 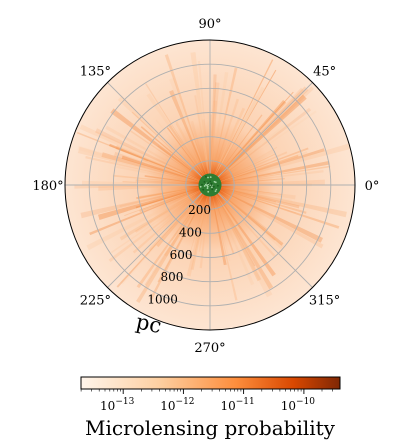 I want to click on colorbar-tick-label: 10−13, so click(x=117, y=405).